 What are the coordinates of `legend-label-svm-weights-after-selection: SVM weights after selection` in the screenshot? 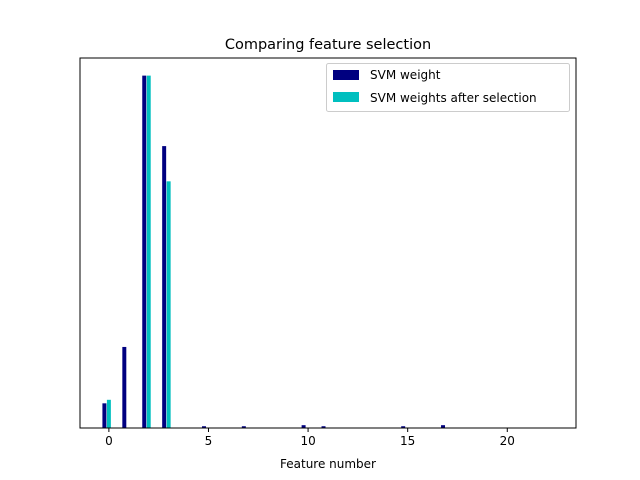 It's located at (453, 98).